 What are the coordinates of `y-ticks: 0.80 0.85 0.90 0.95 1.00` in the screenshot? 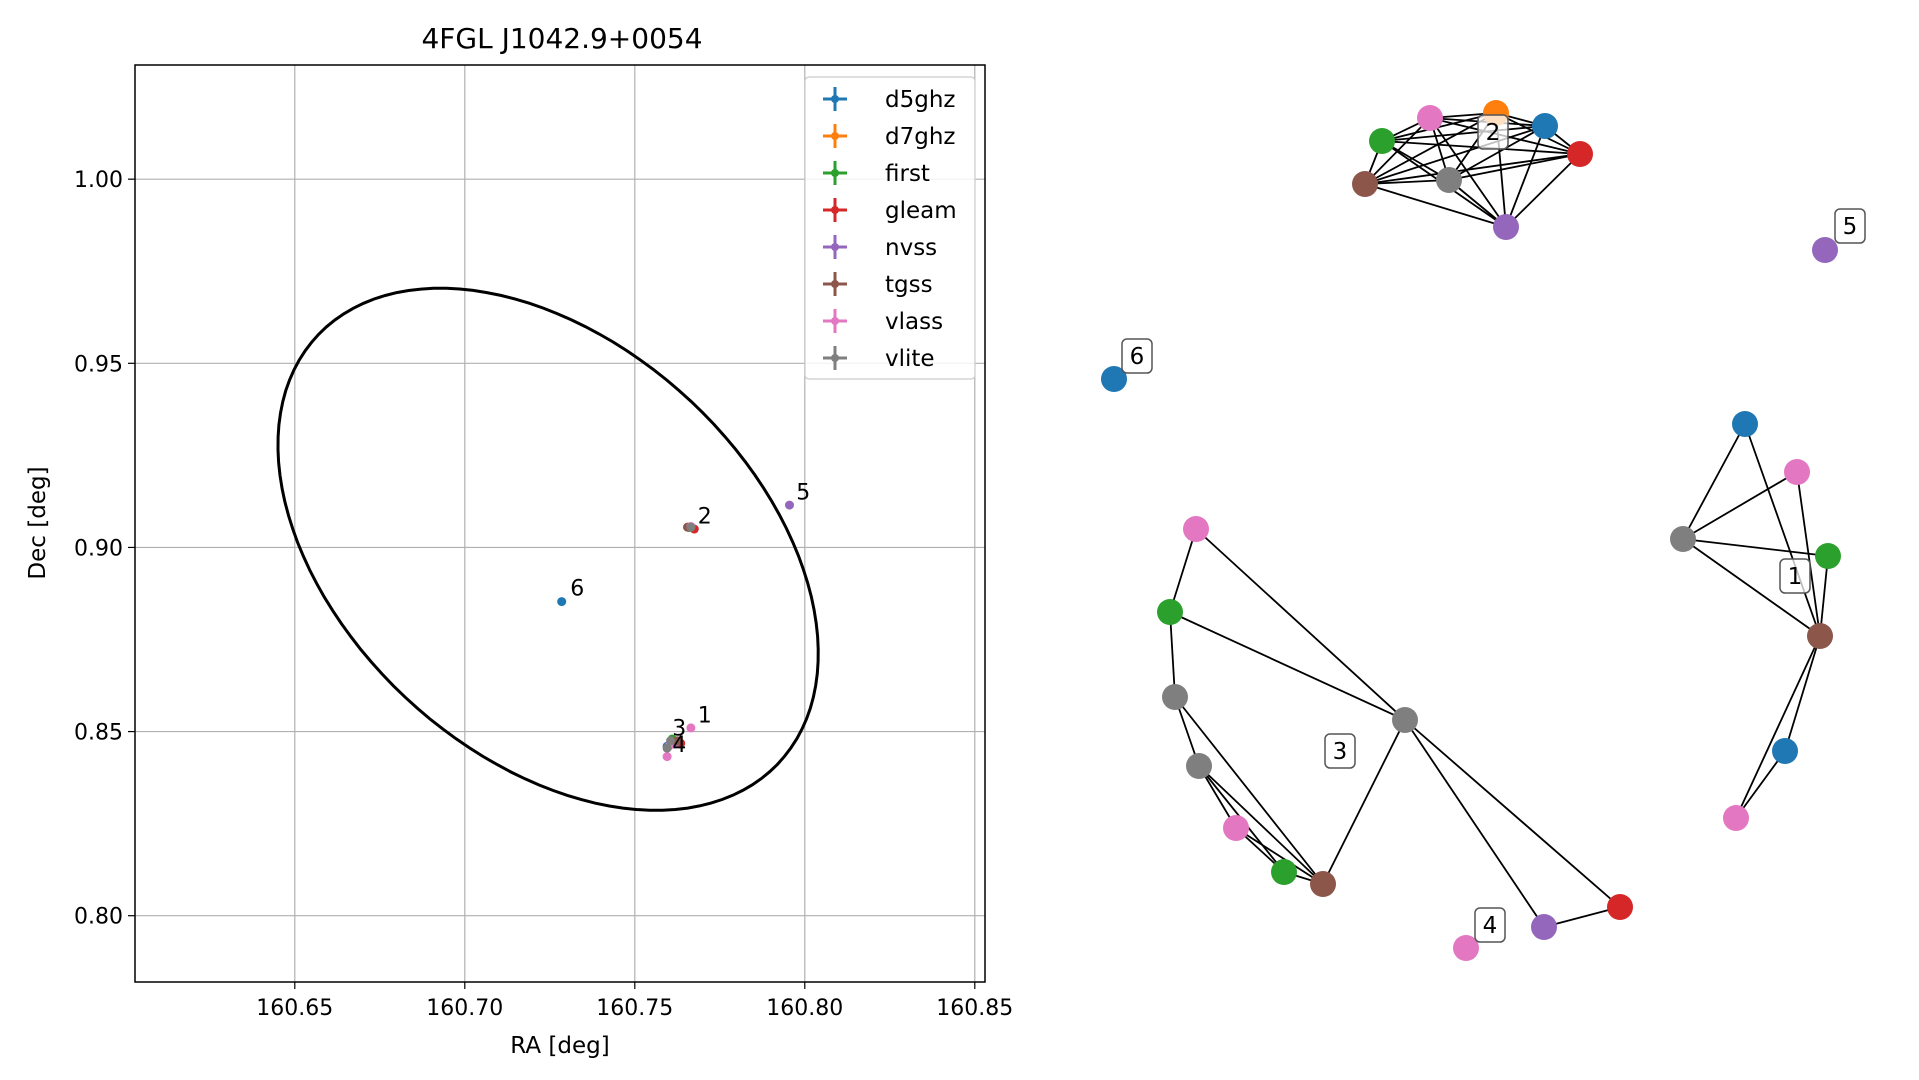 It's located at (104, 549).